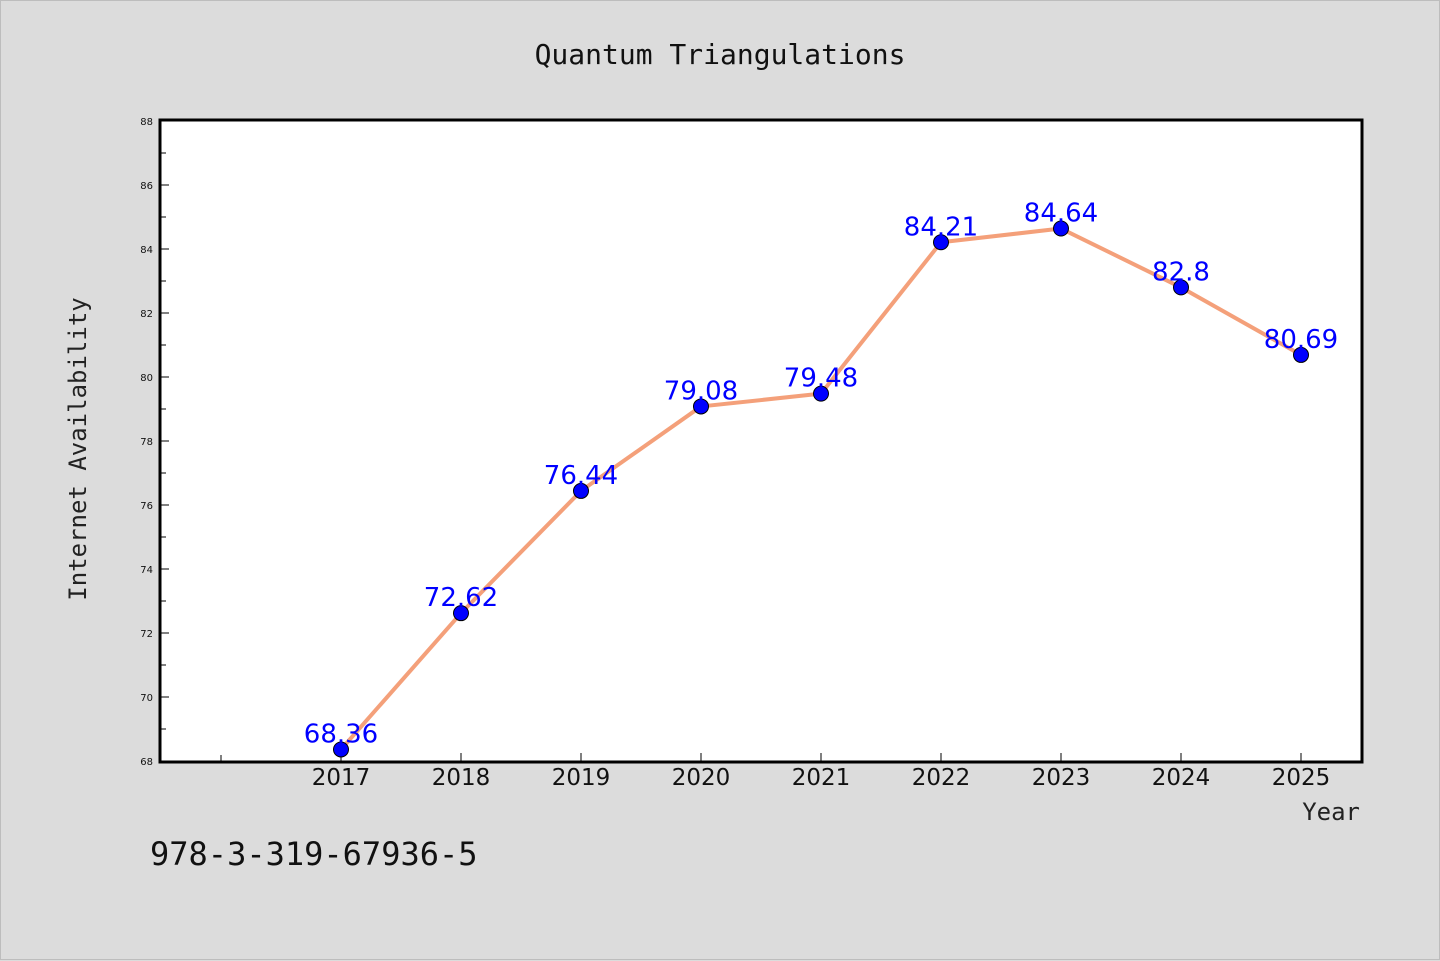 The height and width of the screenshot is (961, 1440). I want to click on data-label: 68.36, so click(341, 734).